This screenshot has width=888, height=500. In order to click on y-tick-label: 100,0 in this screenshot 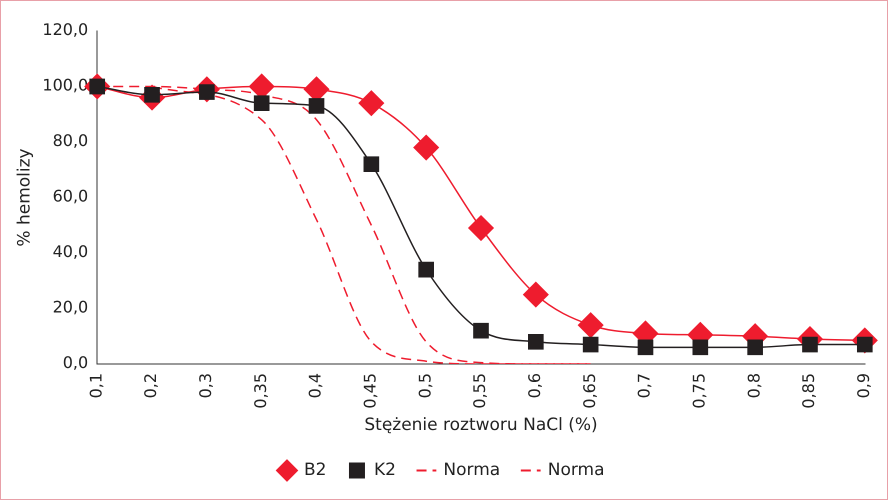, I will do `click(65, 85)`.